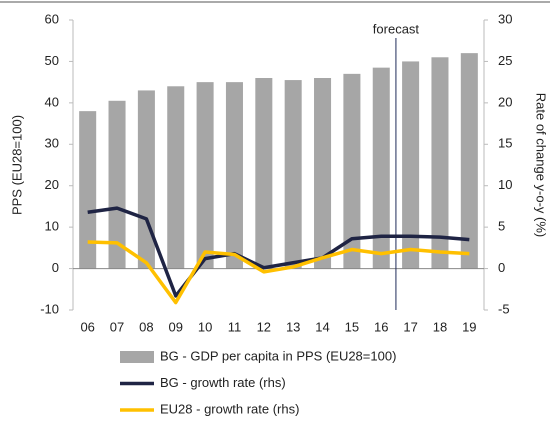  Describe the element at coordinates (16, 165) in the screenshot. I see `y-axis-label: PPS (EU28=100)` at that location.